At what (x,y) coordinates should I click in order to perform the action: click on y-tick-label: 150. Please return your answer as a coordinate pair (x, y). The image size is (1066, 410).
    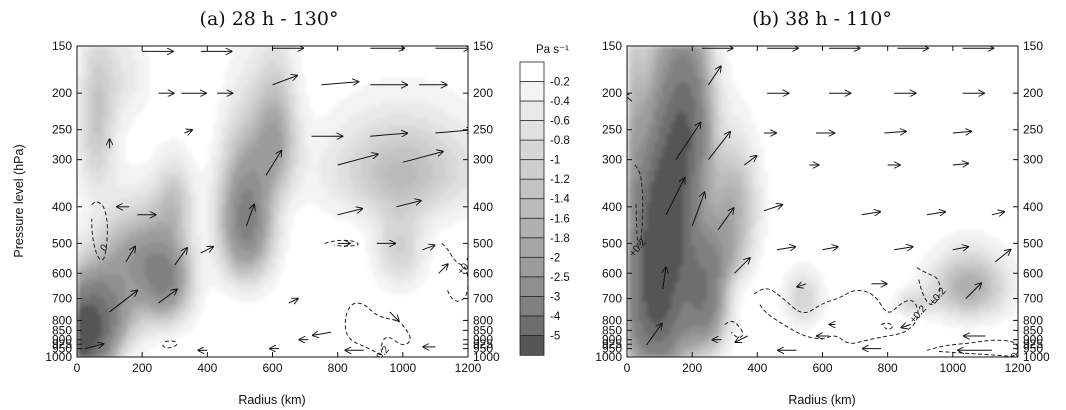
    Looking at the image, I should click on (62, 46).